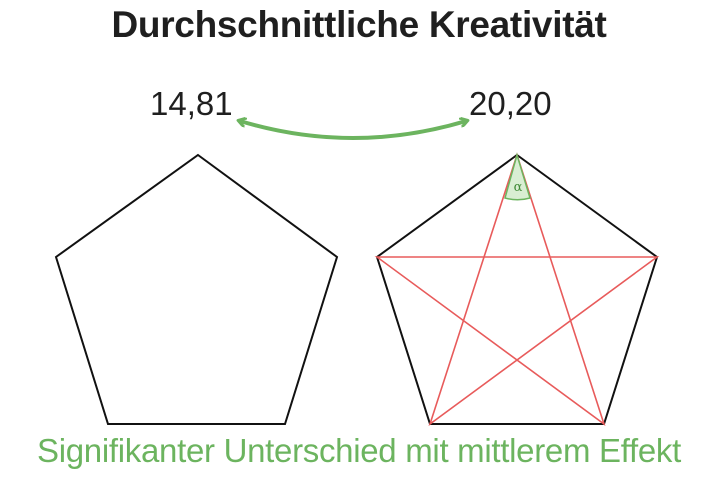  What do you see at coordinates (518, 187) in the screenshot?
I see `angle-label: α` at bounding box center [518, 187].